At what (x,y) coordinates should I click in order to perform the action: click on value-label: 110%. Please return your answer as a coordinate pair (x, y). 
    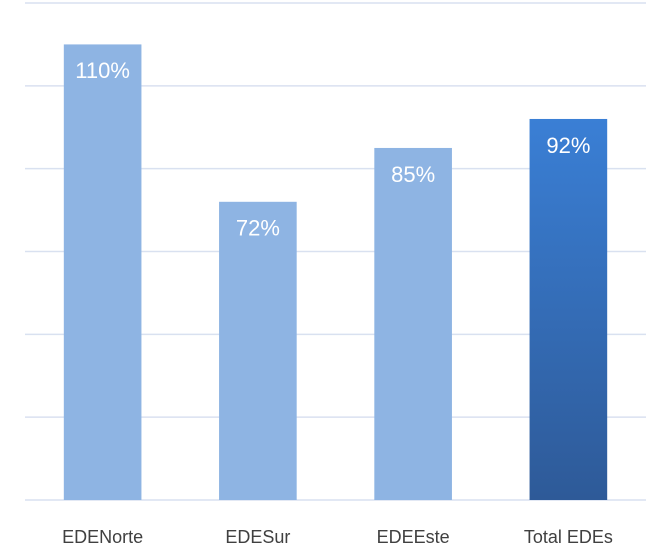
    Looking at the image, I should click on (102, 70).